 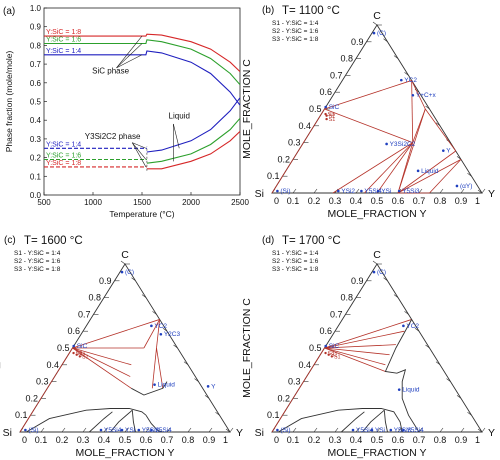 What do you see at coordinates (335, 201) in the screenshot?
I see `tick-label-base: 0.3` at bounding box center [335, 201].